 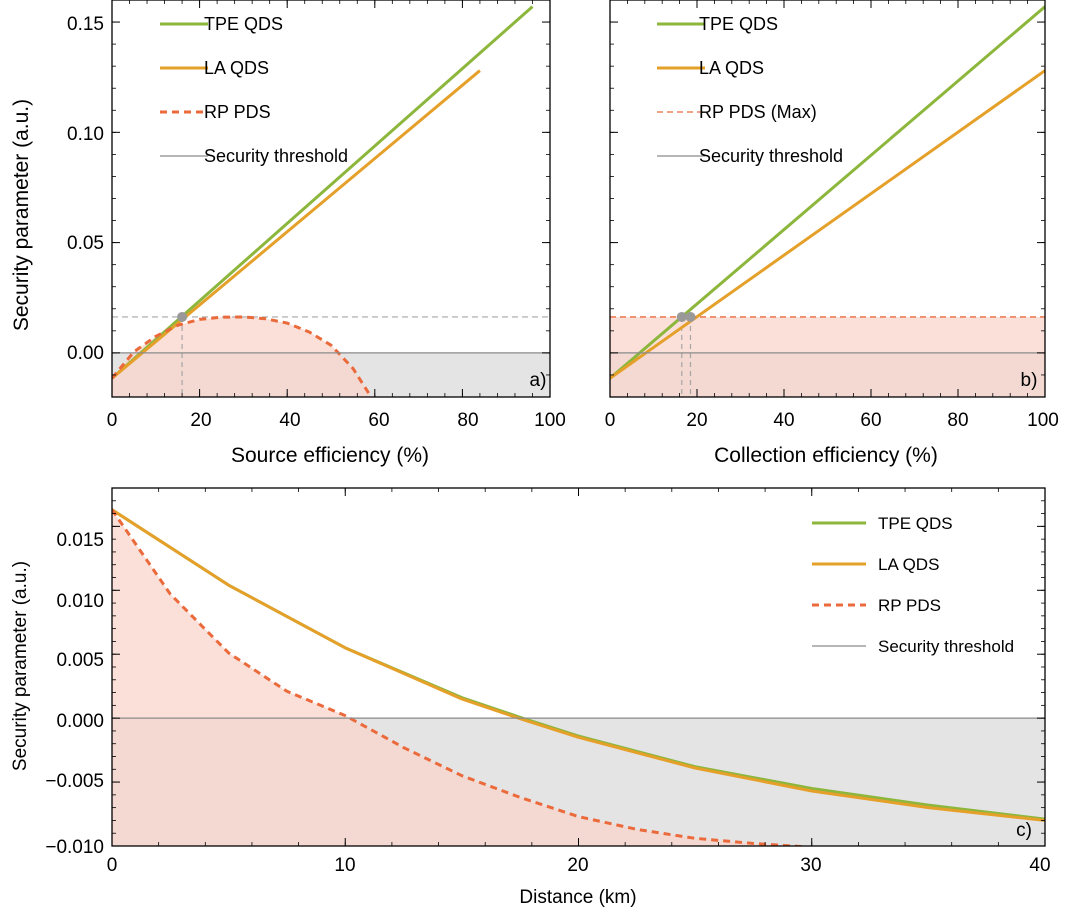 I want to click on panel-c-xtick: 10, so click(x=344, y=865).